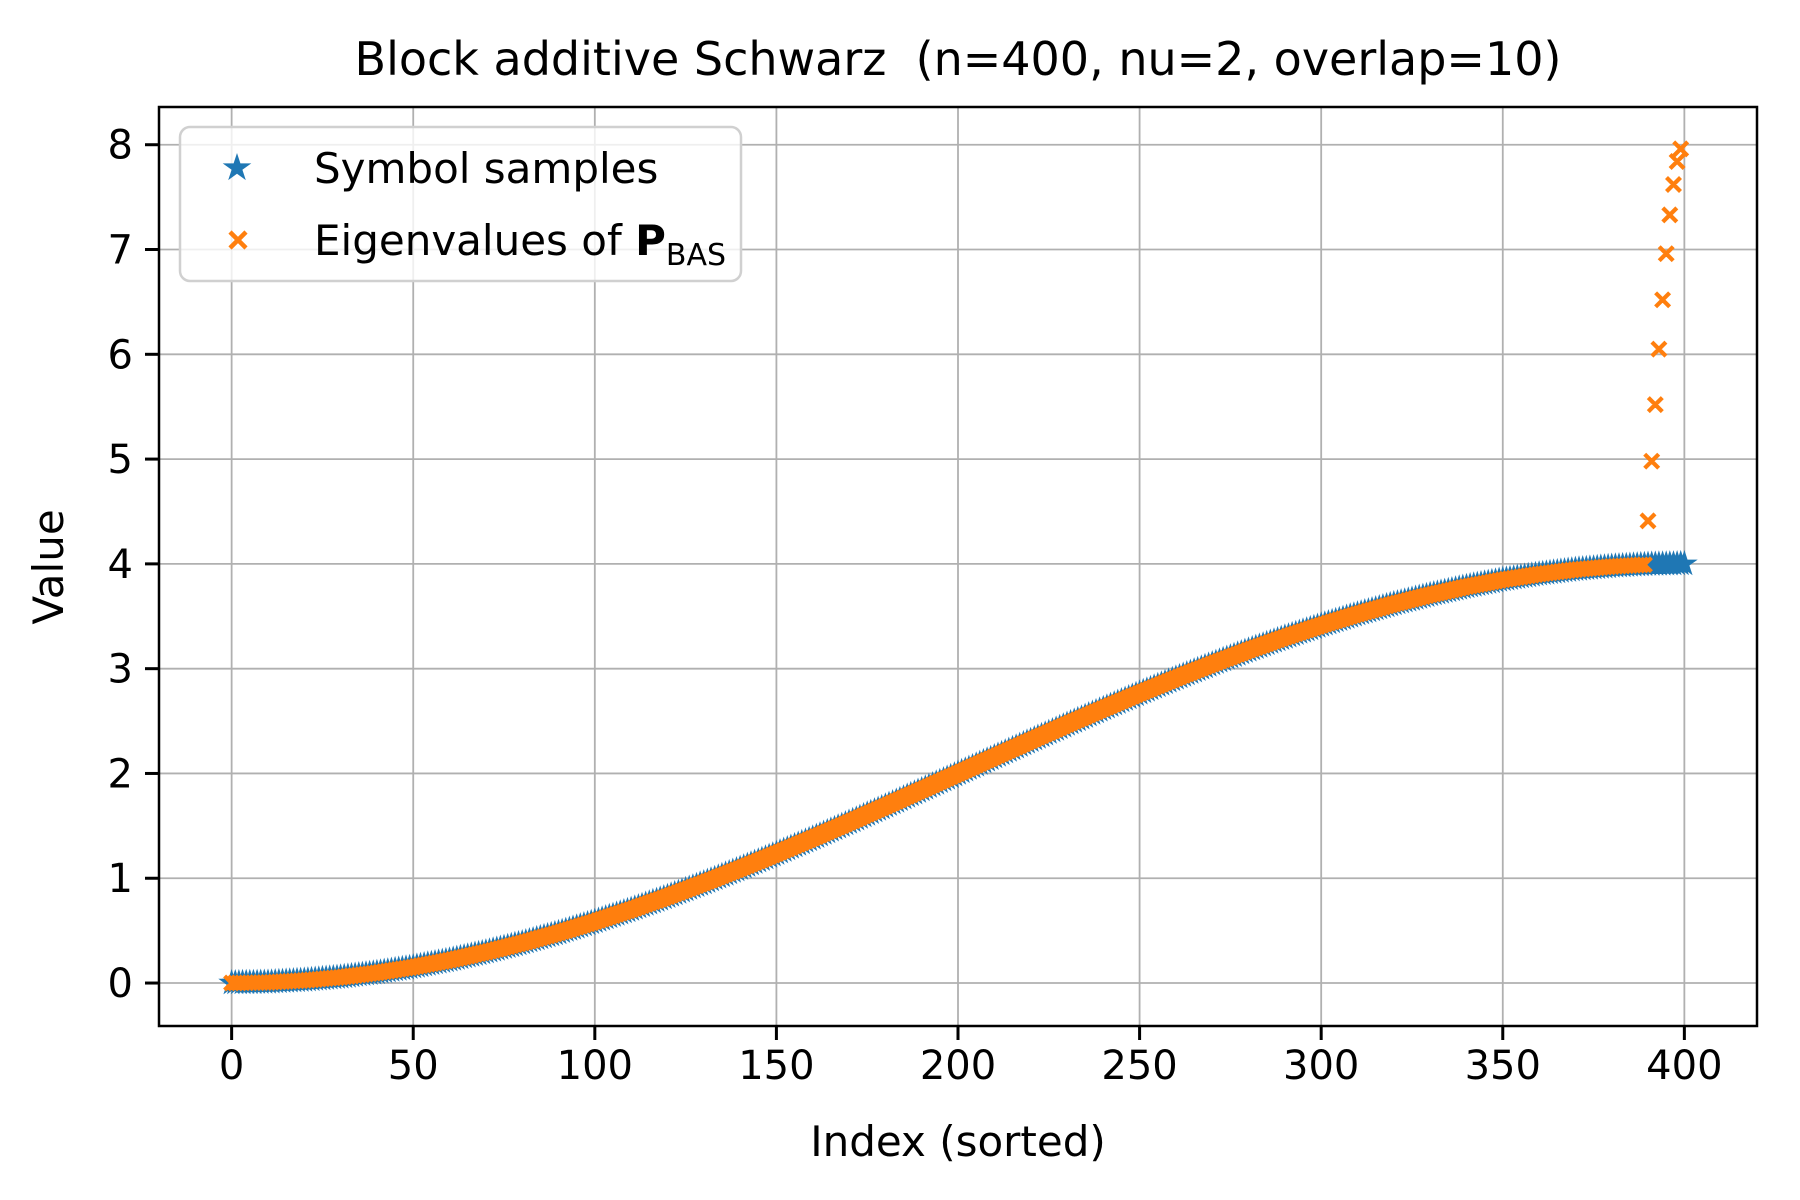  What do you see at coordinates (486, 168) in the screenshot?
I see `legend-label-symbol-samples: Symbol samples` at bounding box center [486, 168].